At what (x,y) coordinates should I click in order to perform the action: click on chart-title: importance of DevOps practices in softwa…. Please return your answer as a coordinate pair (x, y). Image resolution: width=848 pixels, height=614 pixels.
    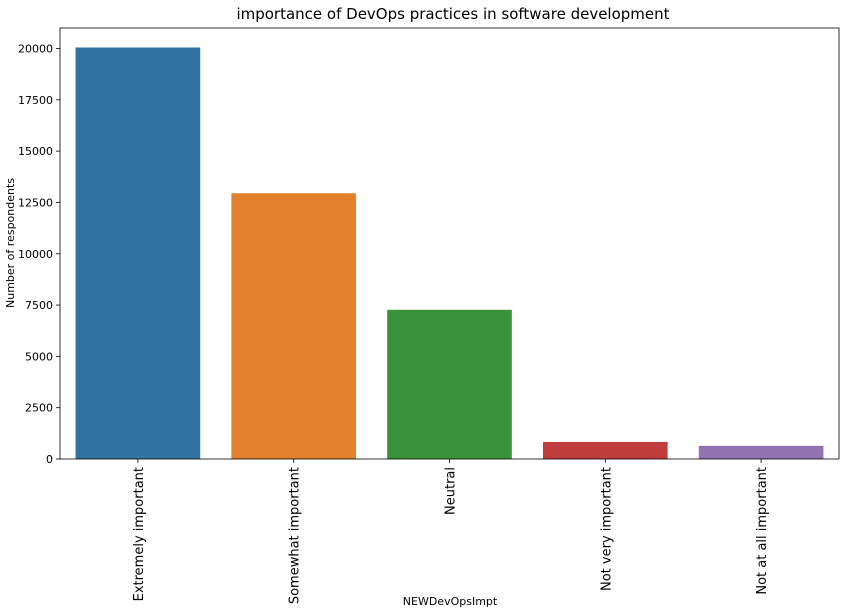
    Looking at the image, I should click on (452, 14).